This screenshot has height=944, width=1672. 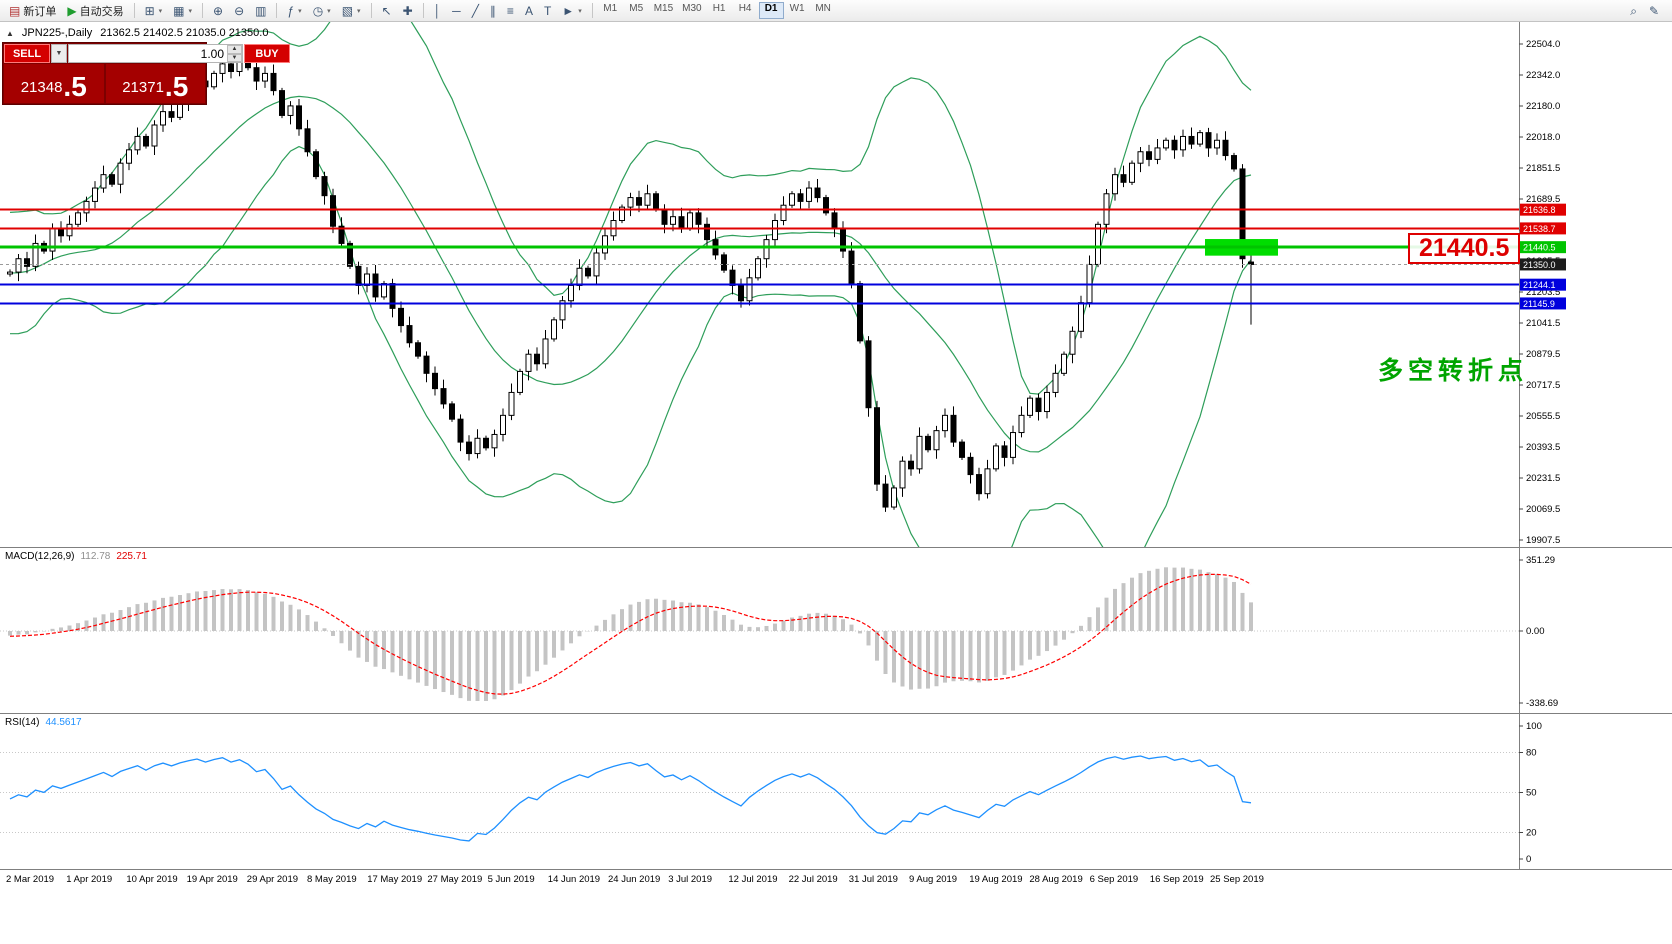 What do you see at coordinates (41, 87) in the screenshot?
I see `sell-price-main: 21348` at bounding box center [41, 87].